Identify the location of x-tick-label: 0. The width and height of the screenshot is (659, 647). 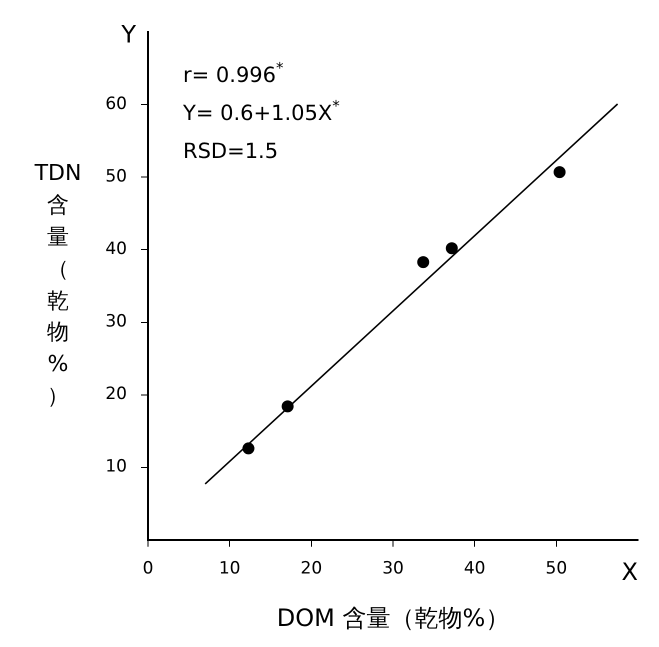
(148, 568).